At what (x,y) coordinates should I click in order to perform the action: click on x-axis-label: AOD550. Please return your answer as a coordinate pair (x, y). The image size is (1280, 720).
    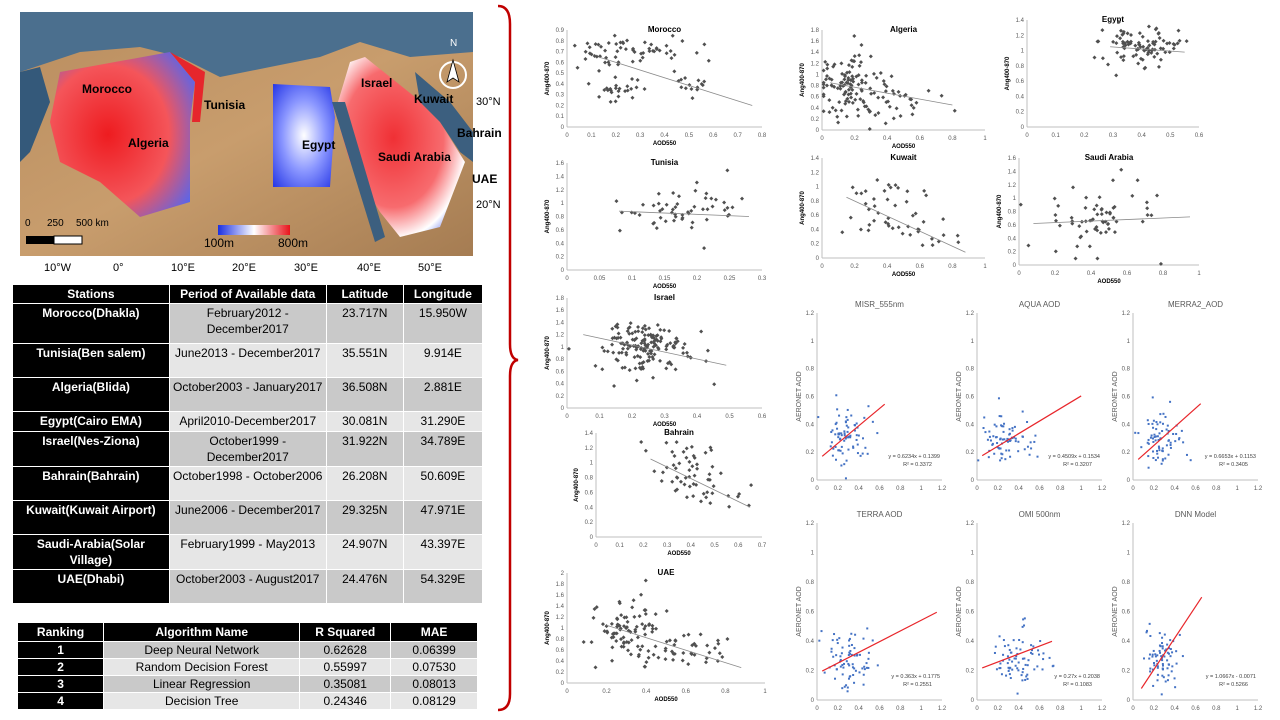
    Looking at the image, I should click on (904, 275).